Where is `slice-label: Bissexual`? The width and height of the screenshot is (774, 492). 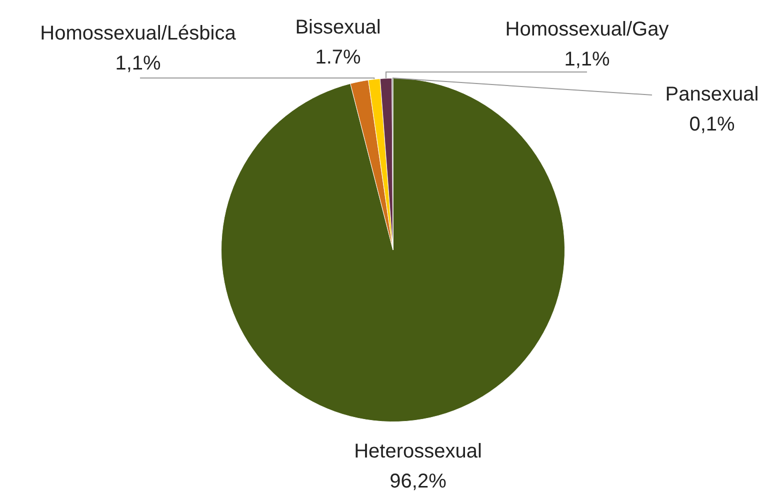 slice-label: Bissexual is located at coordinates (338, 27).